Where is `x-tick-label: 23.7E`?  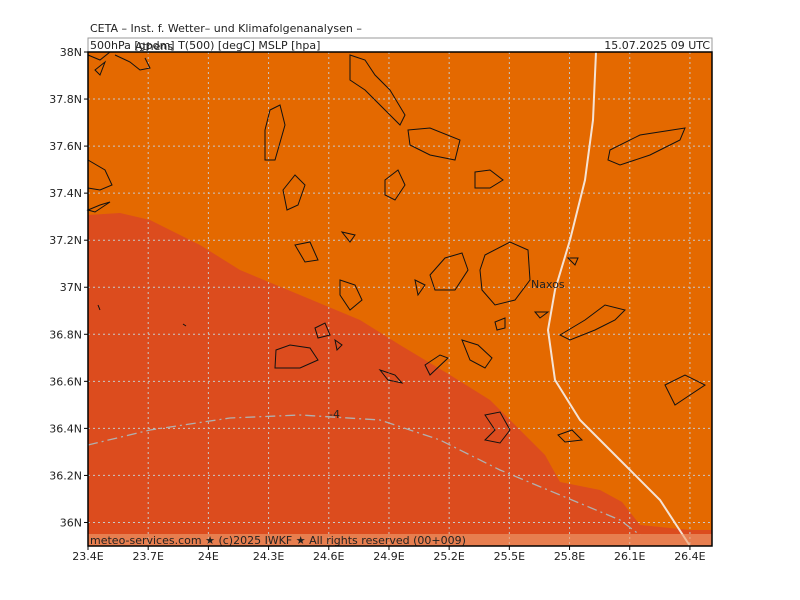 x-tick-label: 23.7E is located at coordinates (147, 556).